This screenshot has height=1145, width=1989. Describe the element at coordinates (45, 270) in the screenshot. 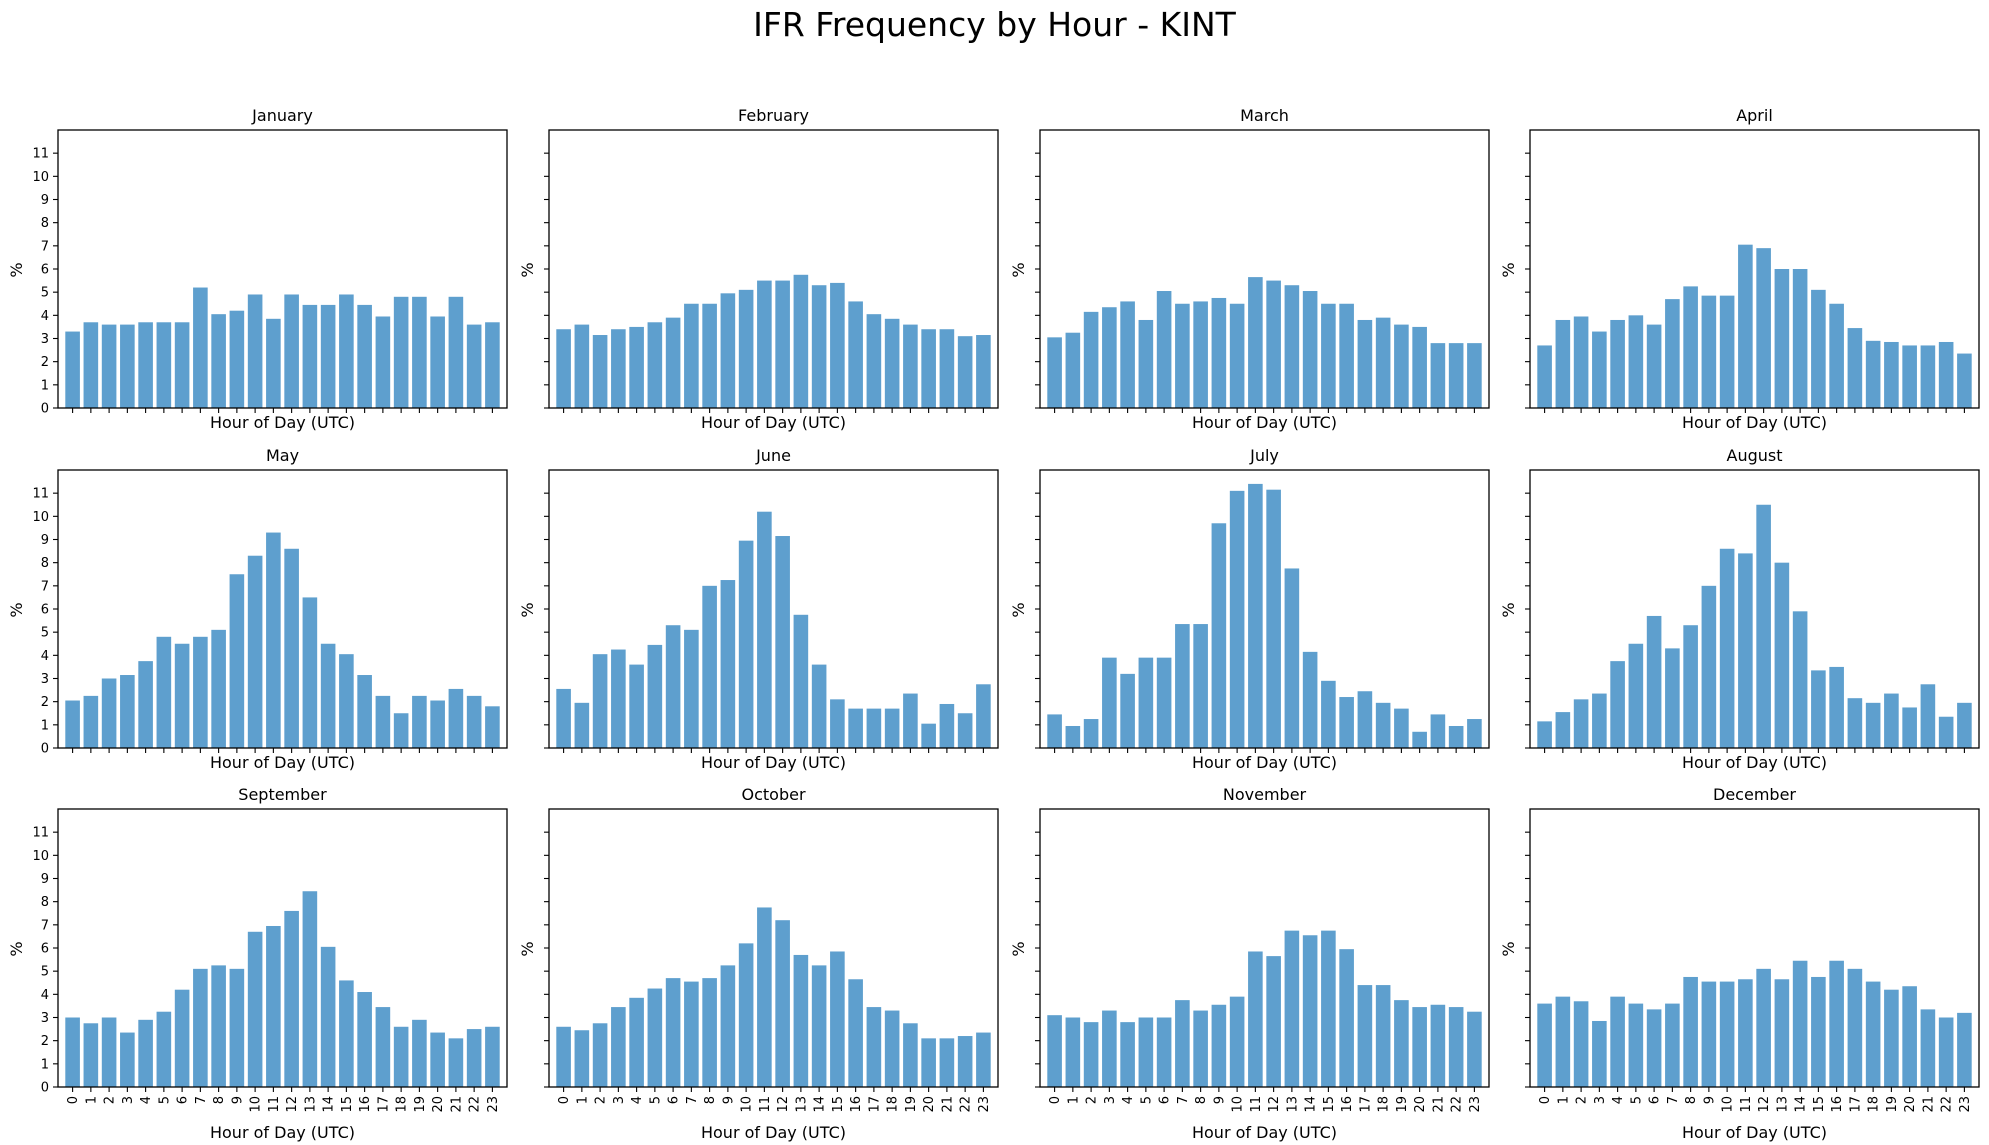

I see `y-tick-label: 6` at that location.